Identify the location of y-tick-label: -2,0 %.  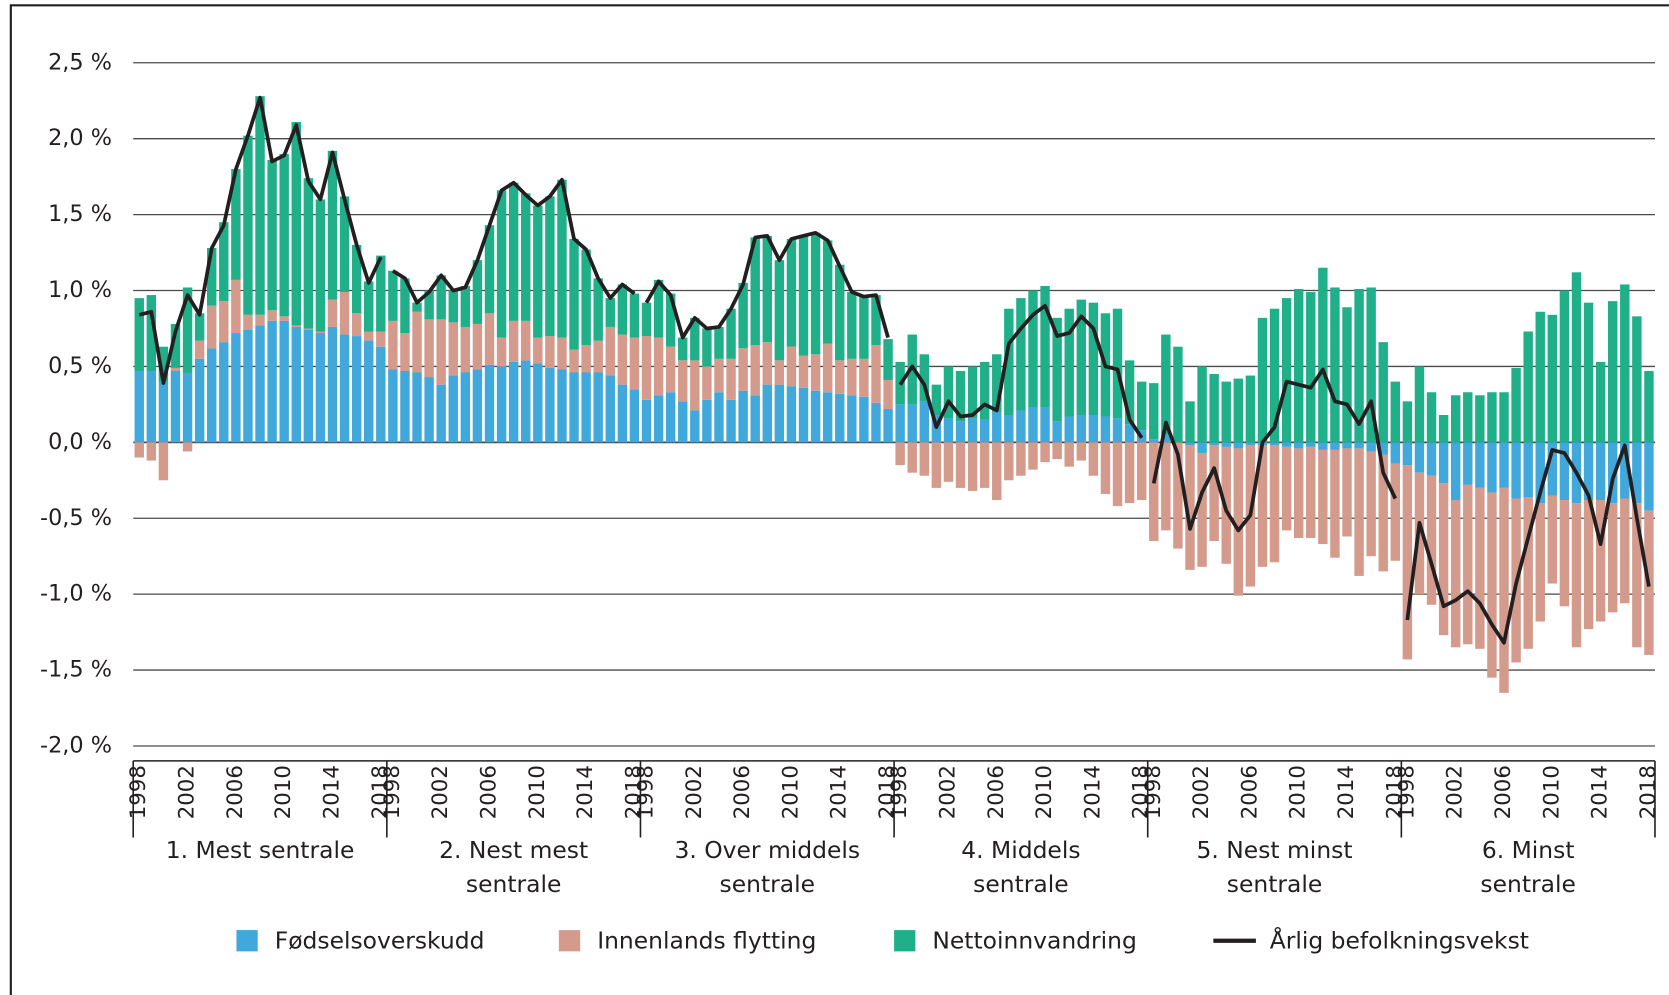
(76, 745).